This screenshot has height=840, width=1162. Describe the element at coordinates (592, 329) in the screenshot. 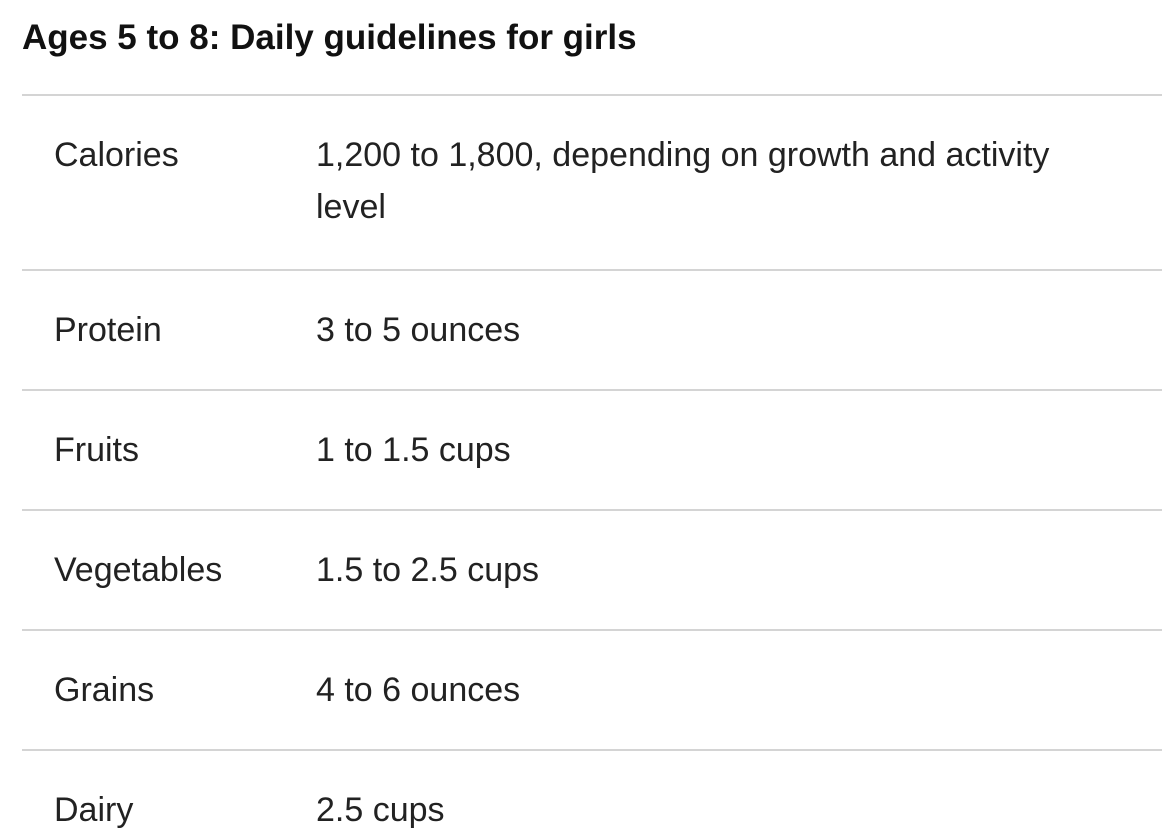

I see `table-row-protein: Protein 3 to 5 ounces` at that location.